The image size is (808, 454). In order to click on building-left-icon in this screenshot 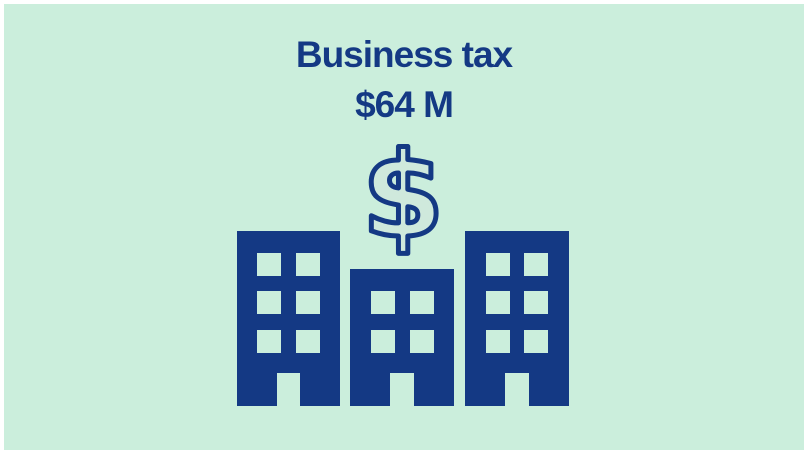, I will do `click(288, 318)`.